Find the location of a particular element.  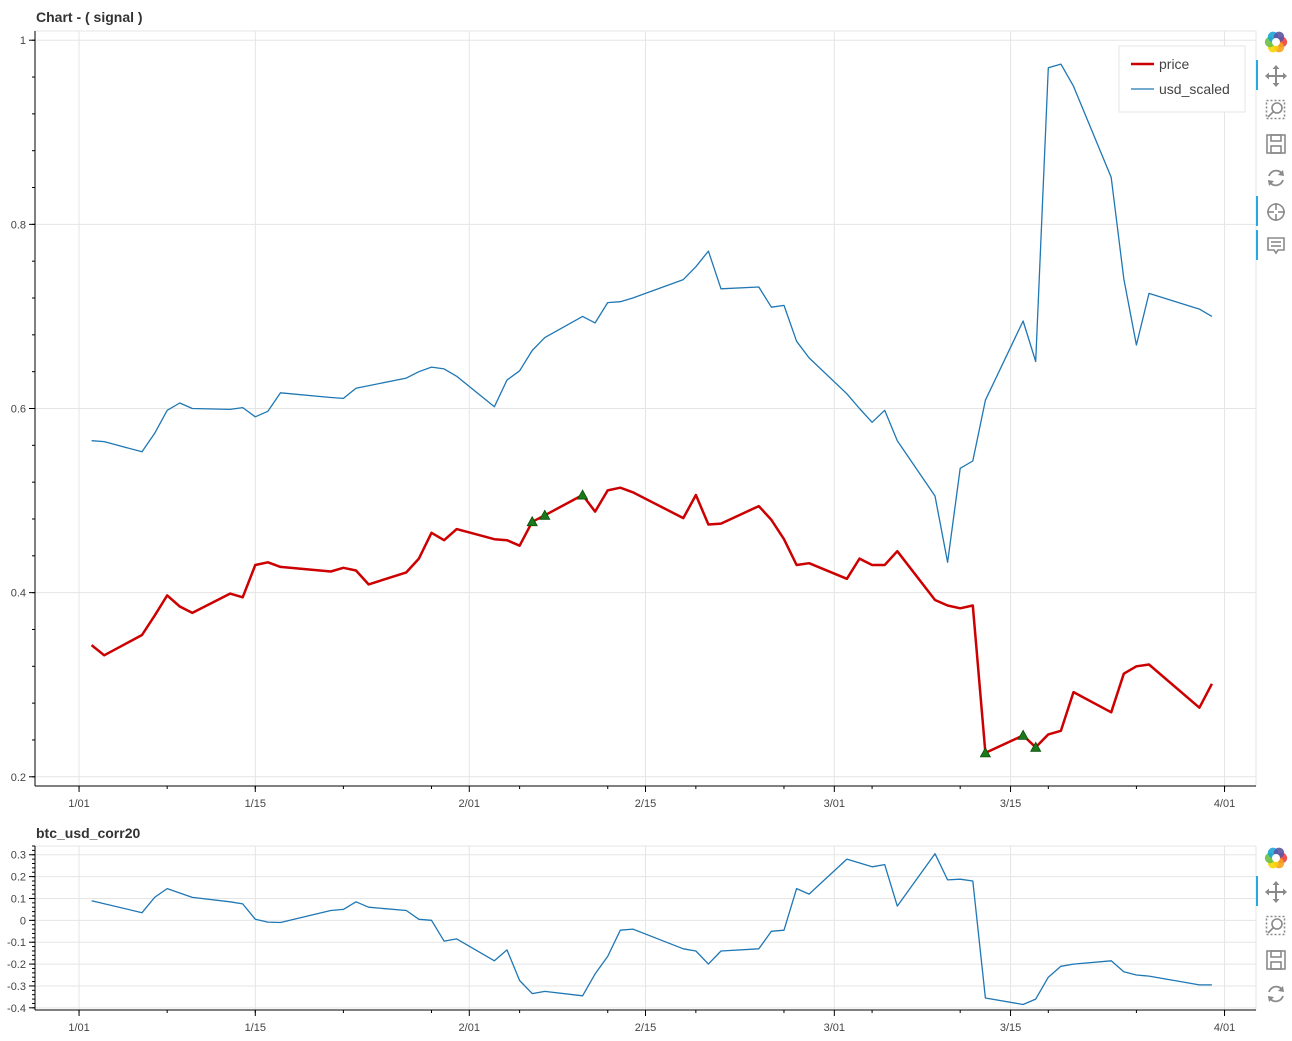

legend-label-price: price is located at coordinates (1174, 64).